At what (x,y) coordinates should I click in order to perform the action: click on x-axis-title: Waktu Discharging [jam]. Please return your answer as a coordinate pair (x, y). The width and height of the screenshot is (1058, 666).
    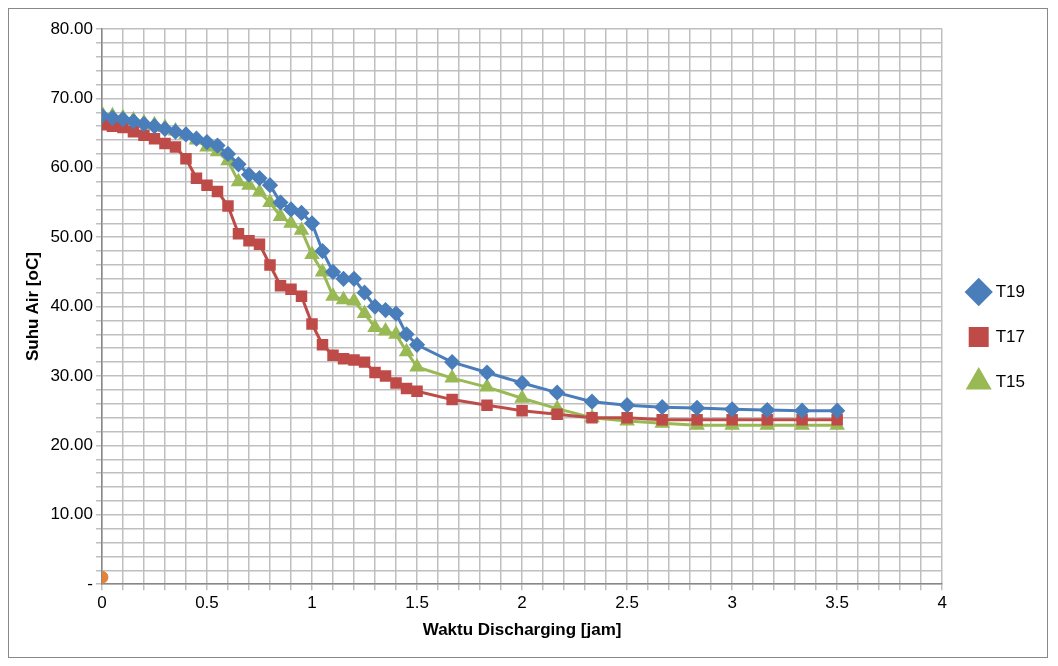
    Looking at the image, I should click on (522, 630).